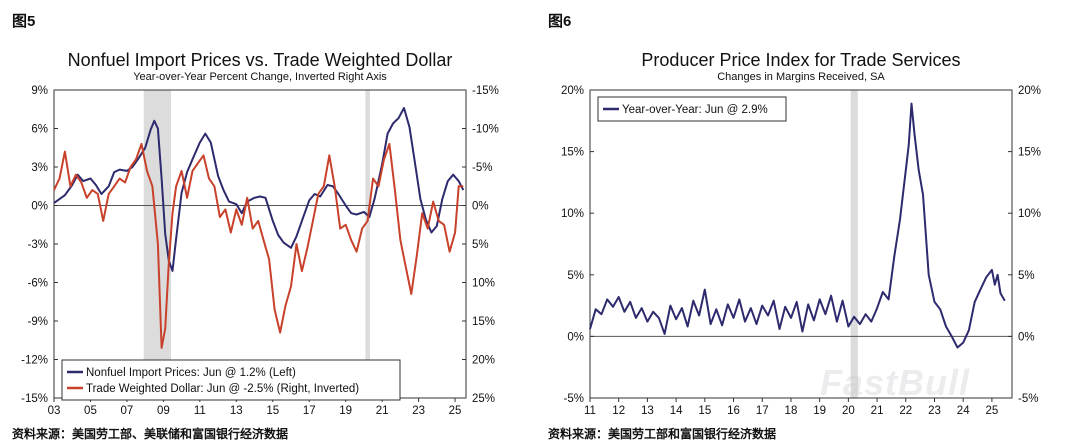 This screenshot has height=446, width=1076. What do you see at coordinates (572, 91) in the screenshot?
I see `y-tick-label: 20%` at bounding box center [572, 91].